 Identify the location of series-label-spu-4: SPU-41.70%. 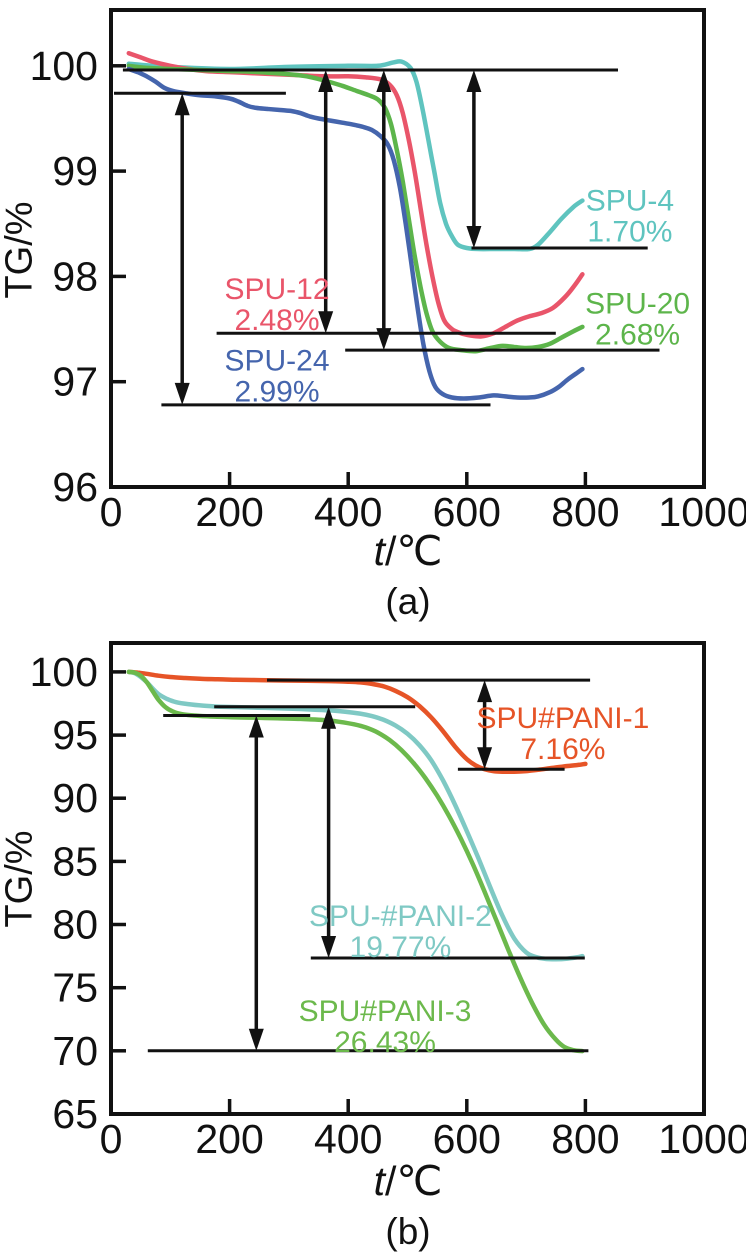
(630, 217).